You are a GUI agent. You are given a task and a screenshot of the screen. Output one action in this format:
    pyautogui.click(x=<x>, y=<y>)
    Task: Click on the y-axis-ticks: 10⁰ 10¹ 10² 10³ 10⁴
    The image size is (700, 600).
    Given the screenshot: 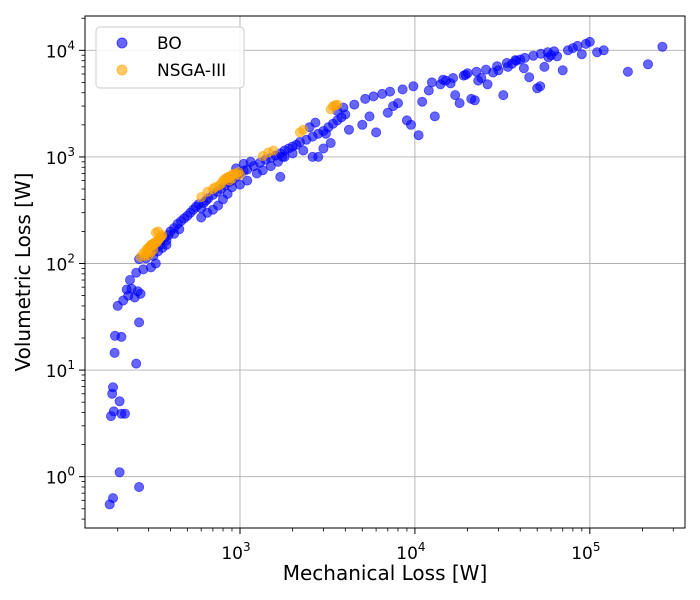 What is the action you would take?
    pyautogui.click(x=65, y=268)
    